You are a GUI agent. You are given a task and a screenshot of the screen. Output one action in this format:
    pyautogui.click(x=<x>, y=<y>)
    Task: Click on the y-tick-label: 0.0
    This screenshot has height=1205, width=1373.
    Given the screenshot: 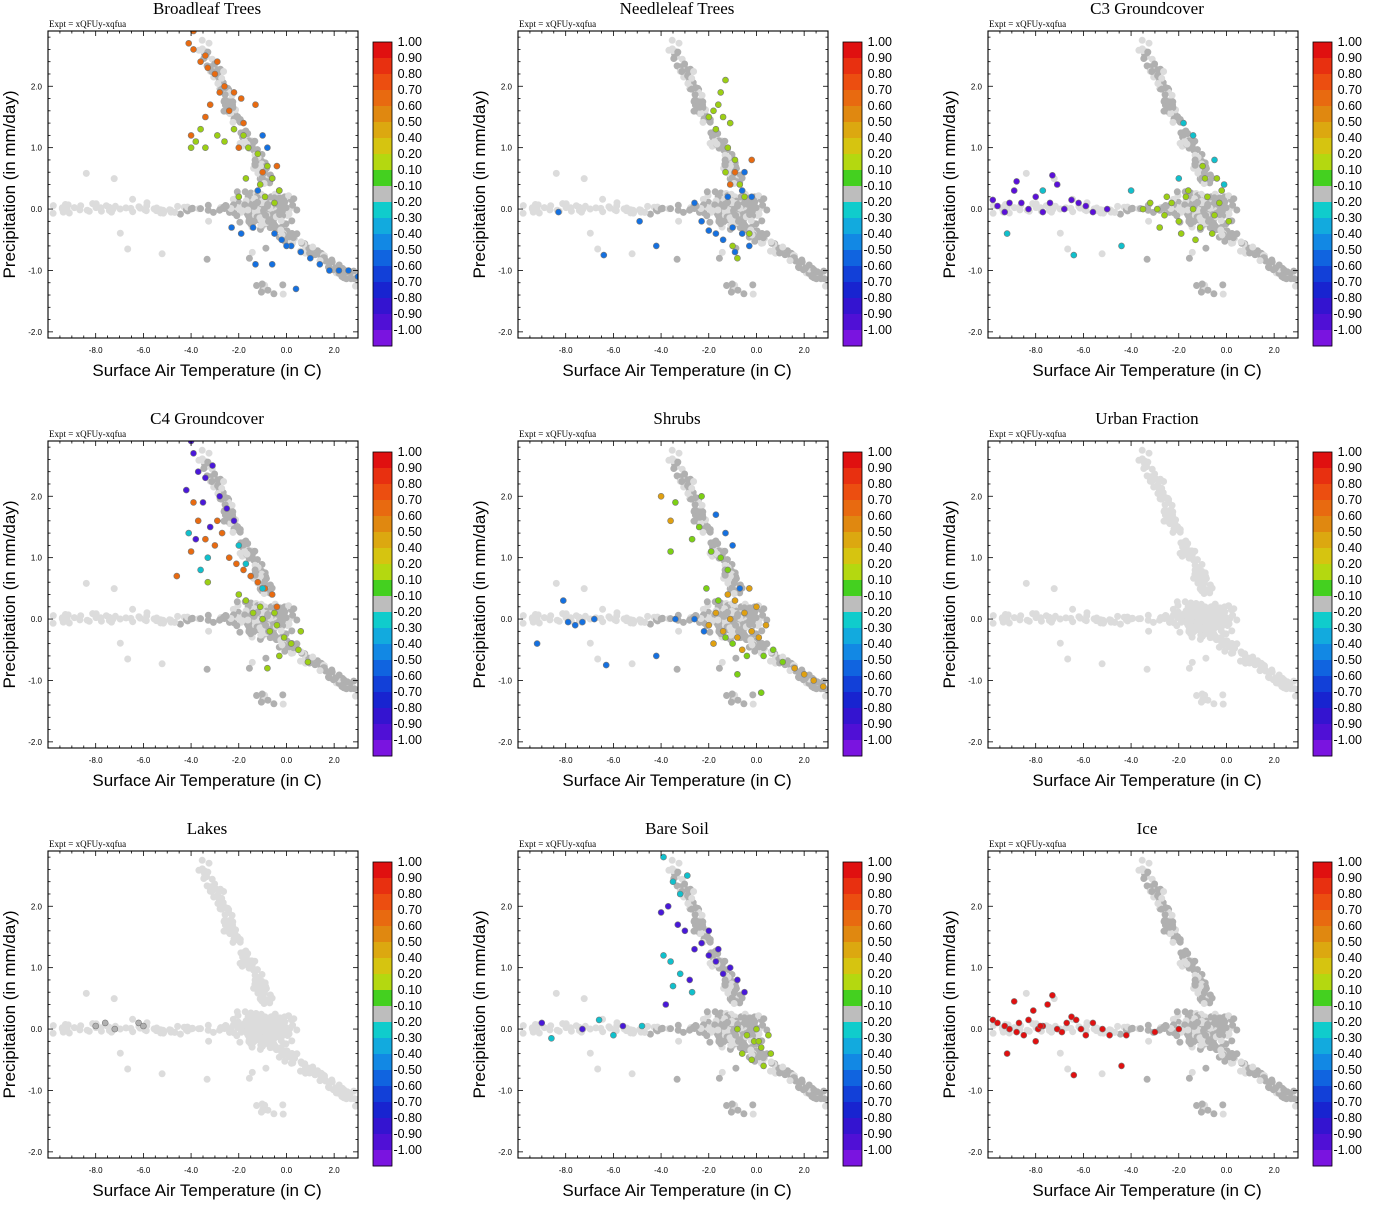 What is the action you would take?
    pyautogui.click(x=977, y=209)
    